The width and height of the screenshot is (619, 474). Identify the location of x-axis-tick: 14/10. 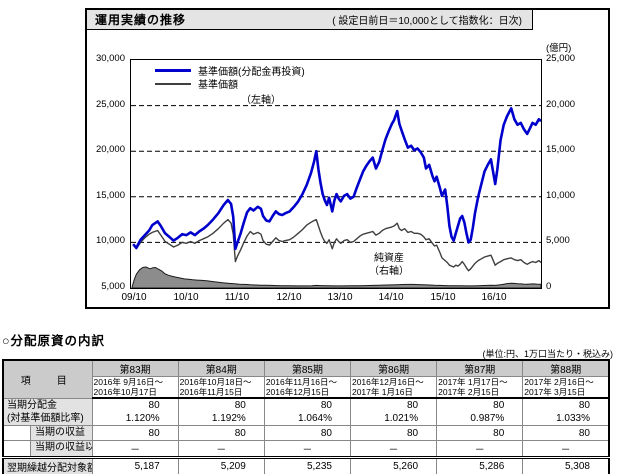
(391, 297).